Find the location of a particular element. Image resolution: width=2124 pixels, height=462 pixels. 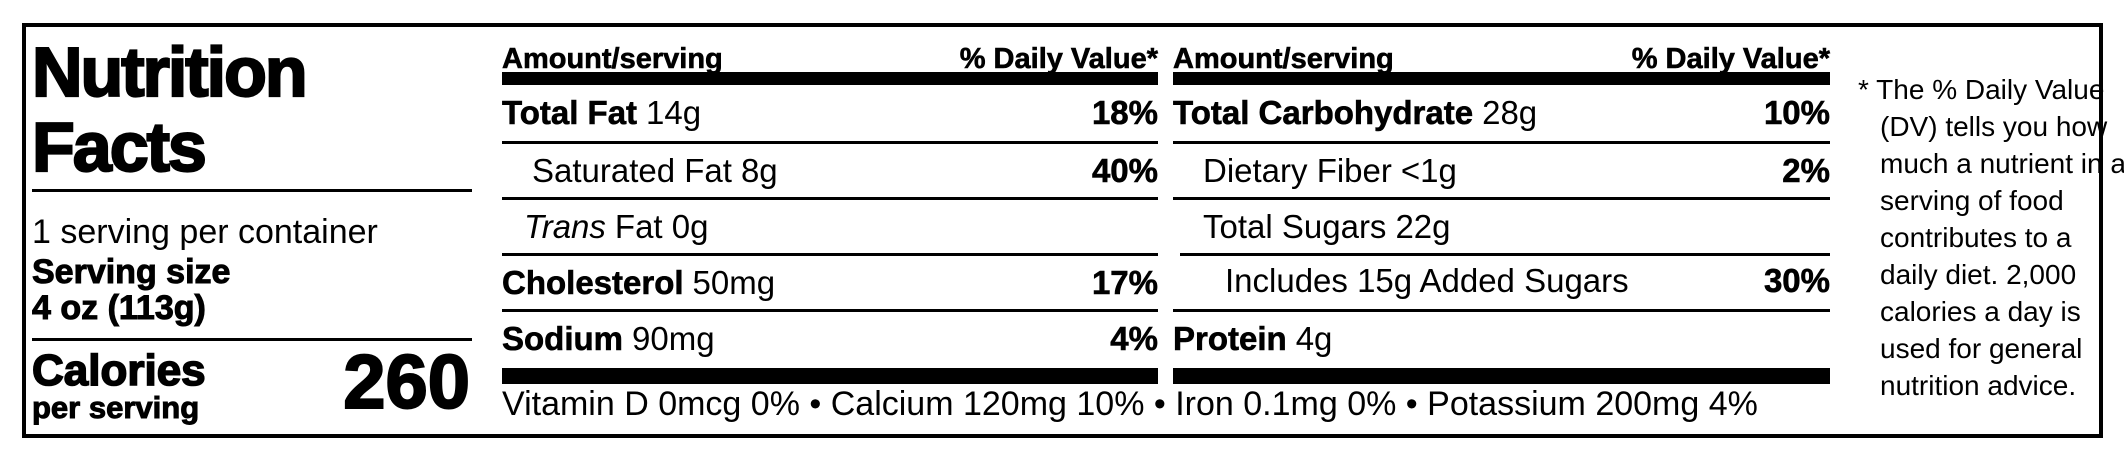

nutrient-name: Sodium is located at coordinates (563, 338).